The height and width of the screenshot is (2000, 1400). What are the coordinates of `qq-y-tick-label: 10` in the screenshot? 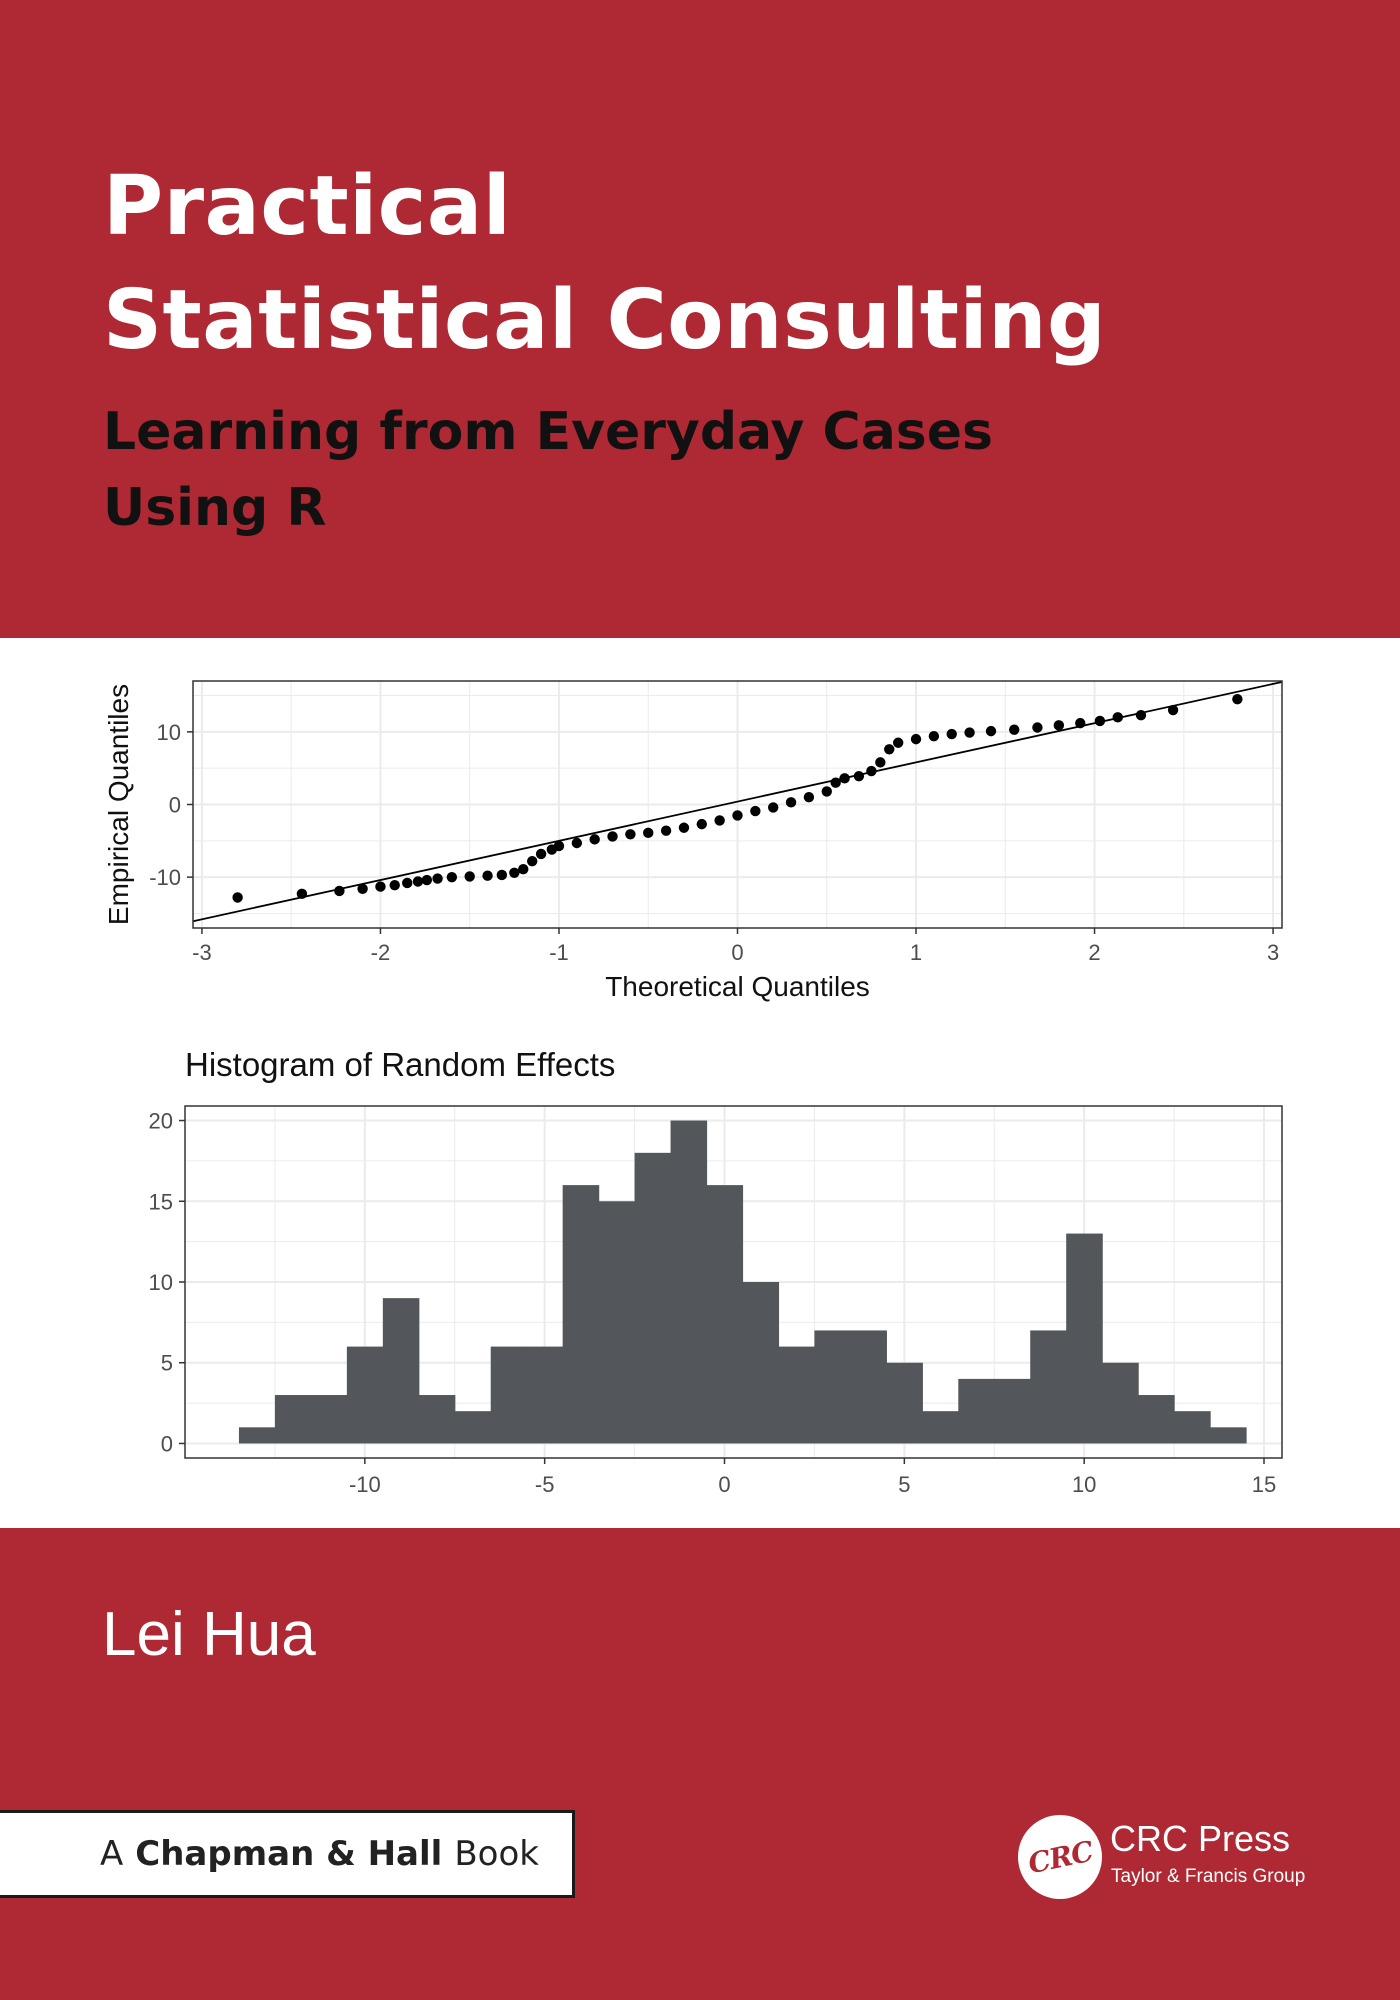 It's located at (169, 732).